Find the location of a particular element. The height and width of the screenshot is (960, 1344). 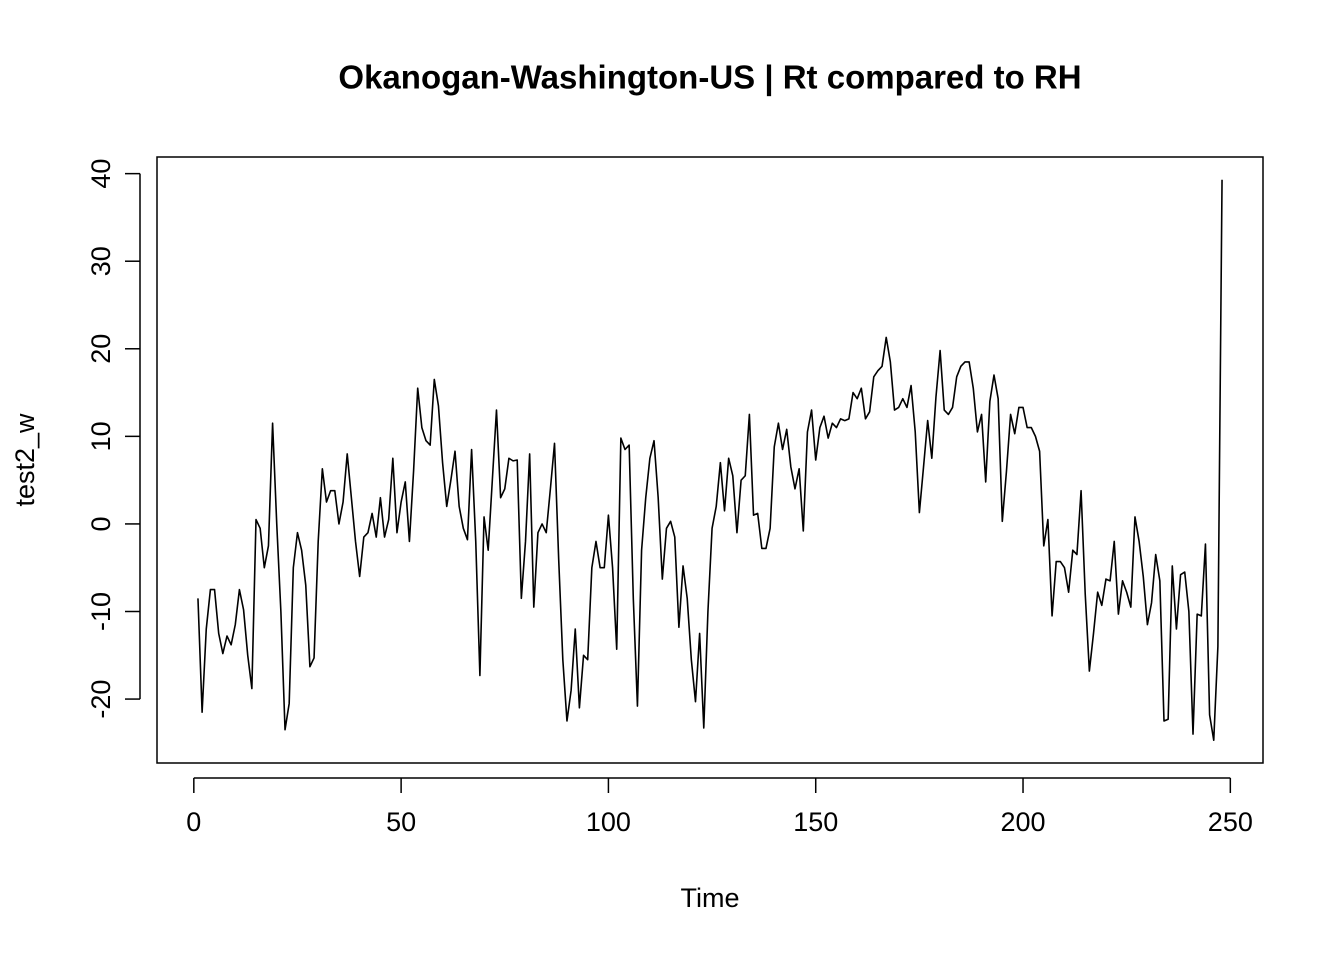

x-tick-label: 50 is located at coordinates (401, 822).